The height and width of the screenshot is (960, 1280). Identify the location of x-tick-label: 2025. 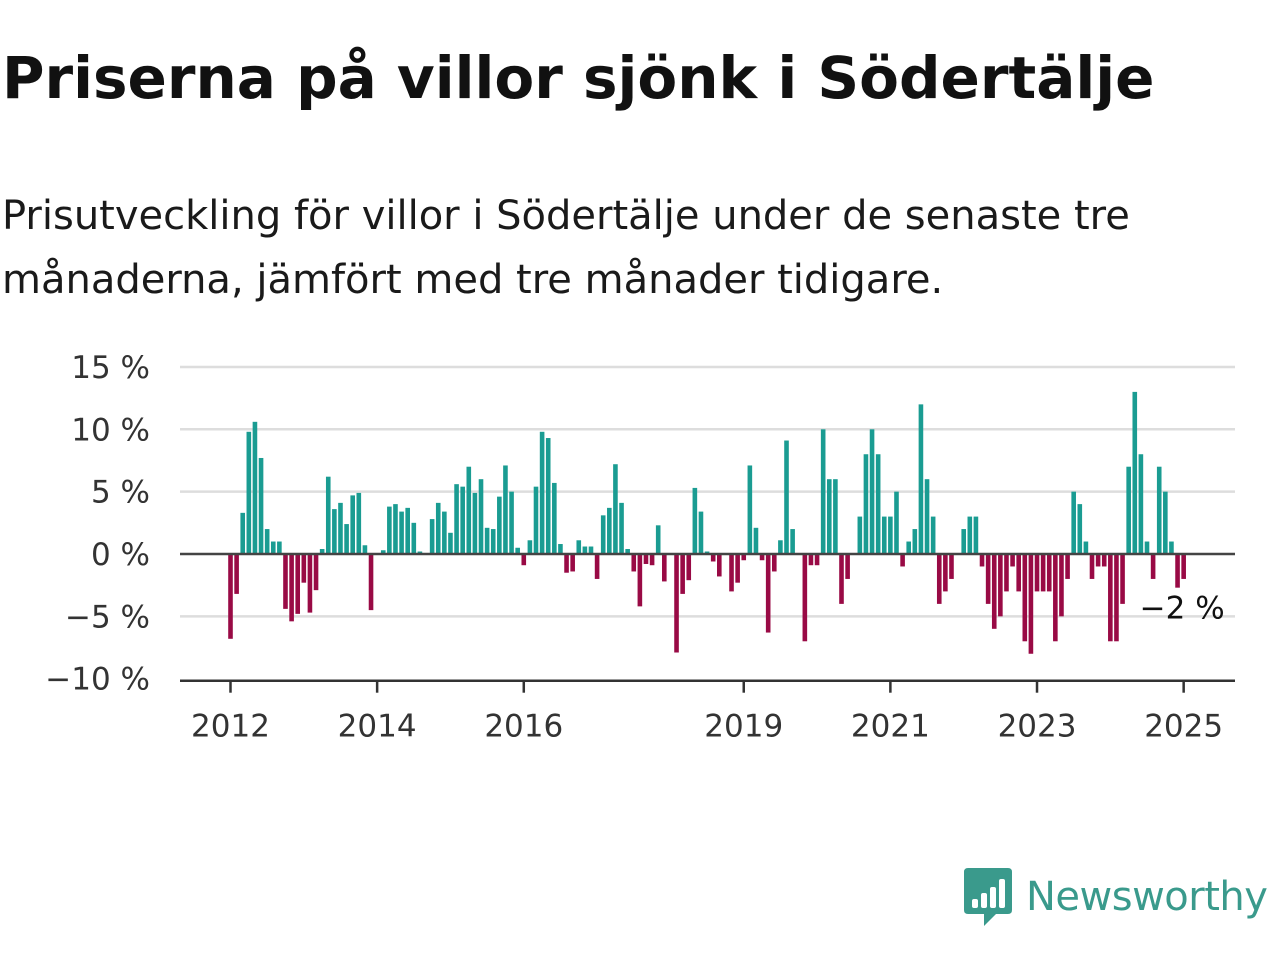
(1183, 727).